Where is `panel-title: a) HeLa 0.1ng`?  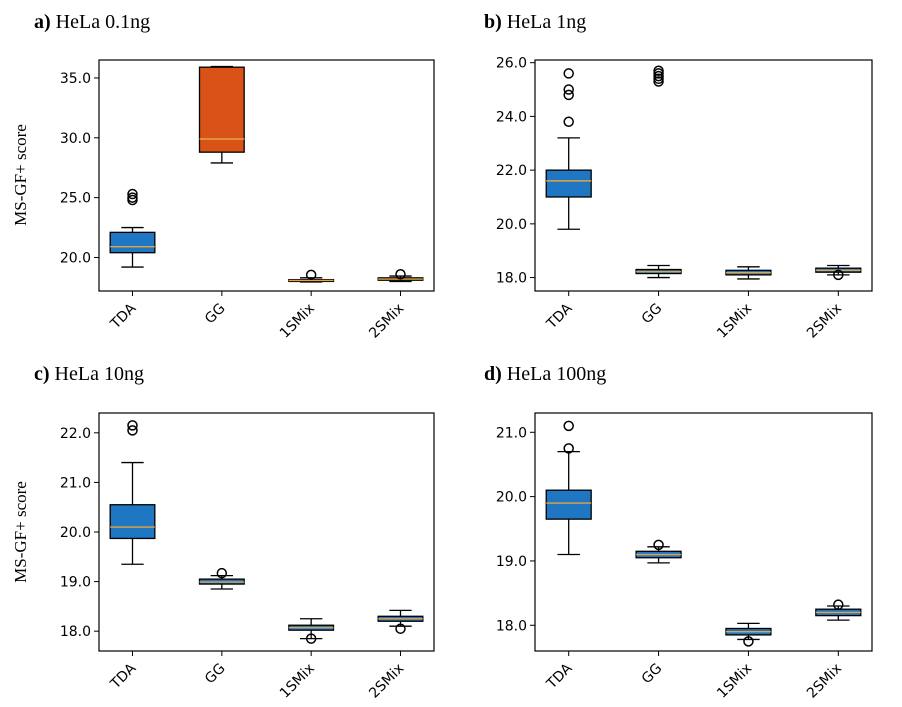 panel-title: a) HeLa 0.1ng is located at coordinates (92, 22).